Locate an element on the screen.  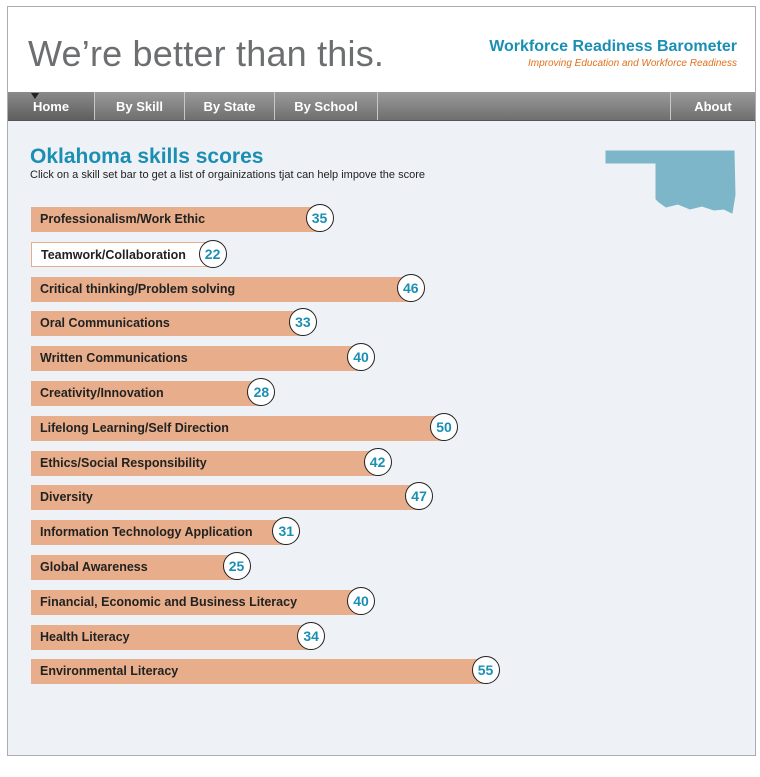
skill-score-badge: 34 is located at coordinates (311, 635).